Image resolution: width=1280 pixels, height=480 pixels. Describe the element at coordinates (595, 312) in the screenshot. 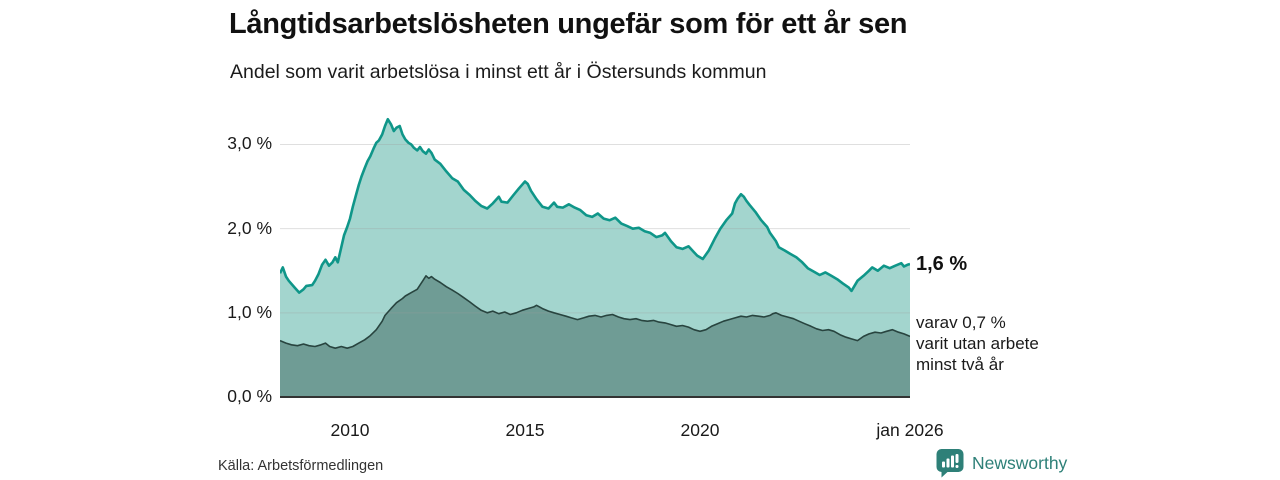

I see `series2-line` at that location.